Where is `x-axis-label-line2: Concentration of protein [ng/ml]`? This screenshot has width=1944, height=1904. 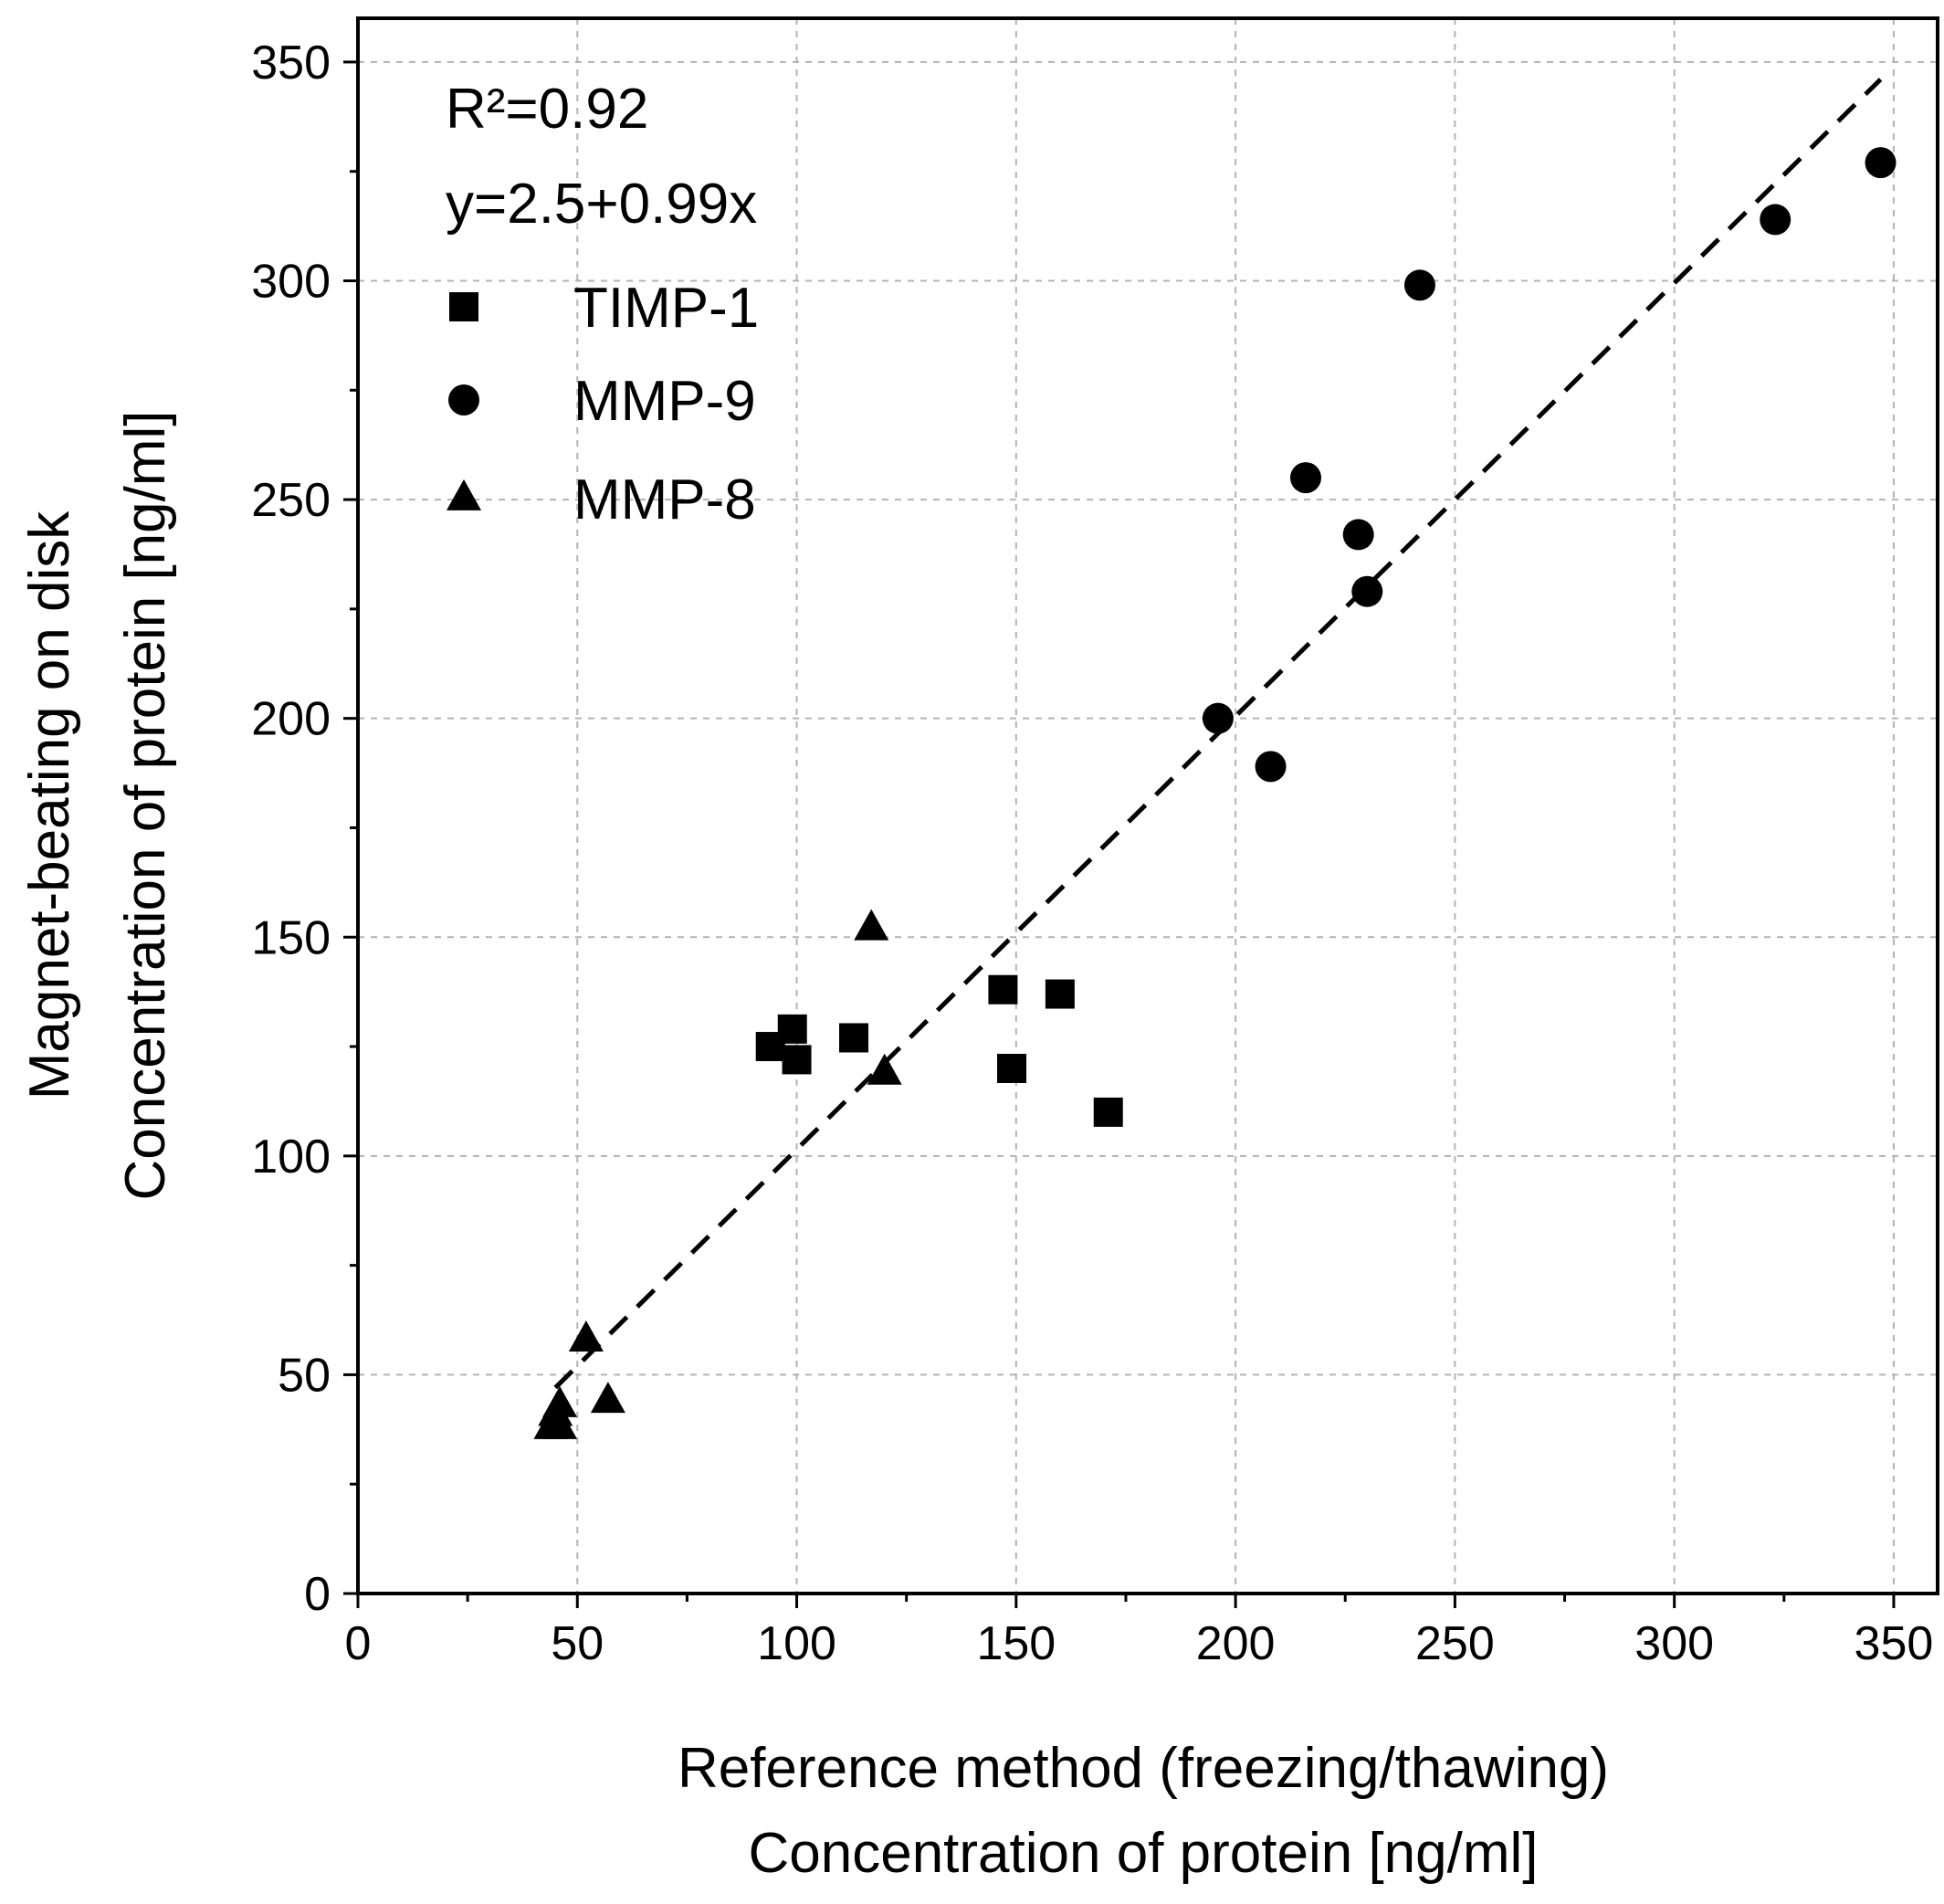 x-axis-label-line2: Concentration of protein [ng/ml] is located at coordinates (1143, 1854).